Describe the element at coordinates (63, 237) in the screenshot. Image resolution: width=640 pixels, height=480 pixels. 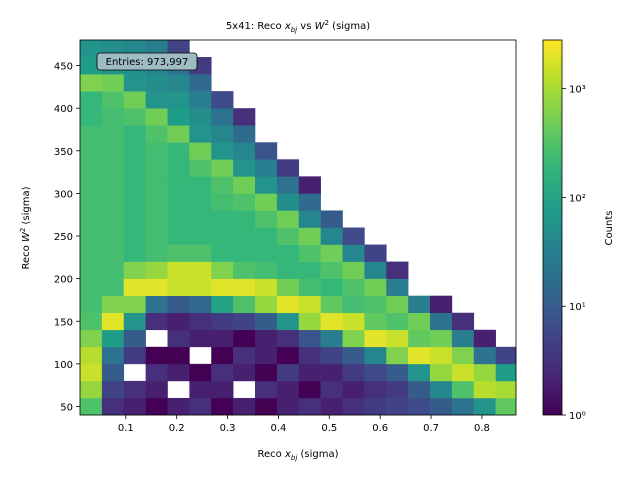
I see `y-tick-label: 250` at that location.